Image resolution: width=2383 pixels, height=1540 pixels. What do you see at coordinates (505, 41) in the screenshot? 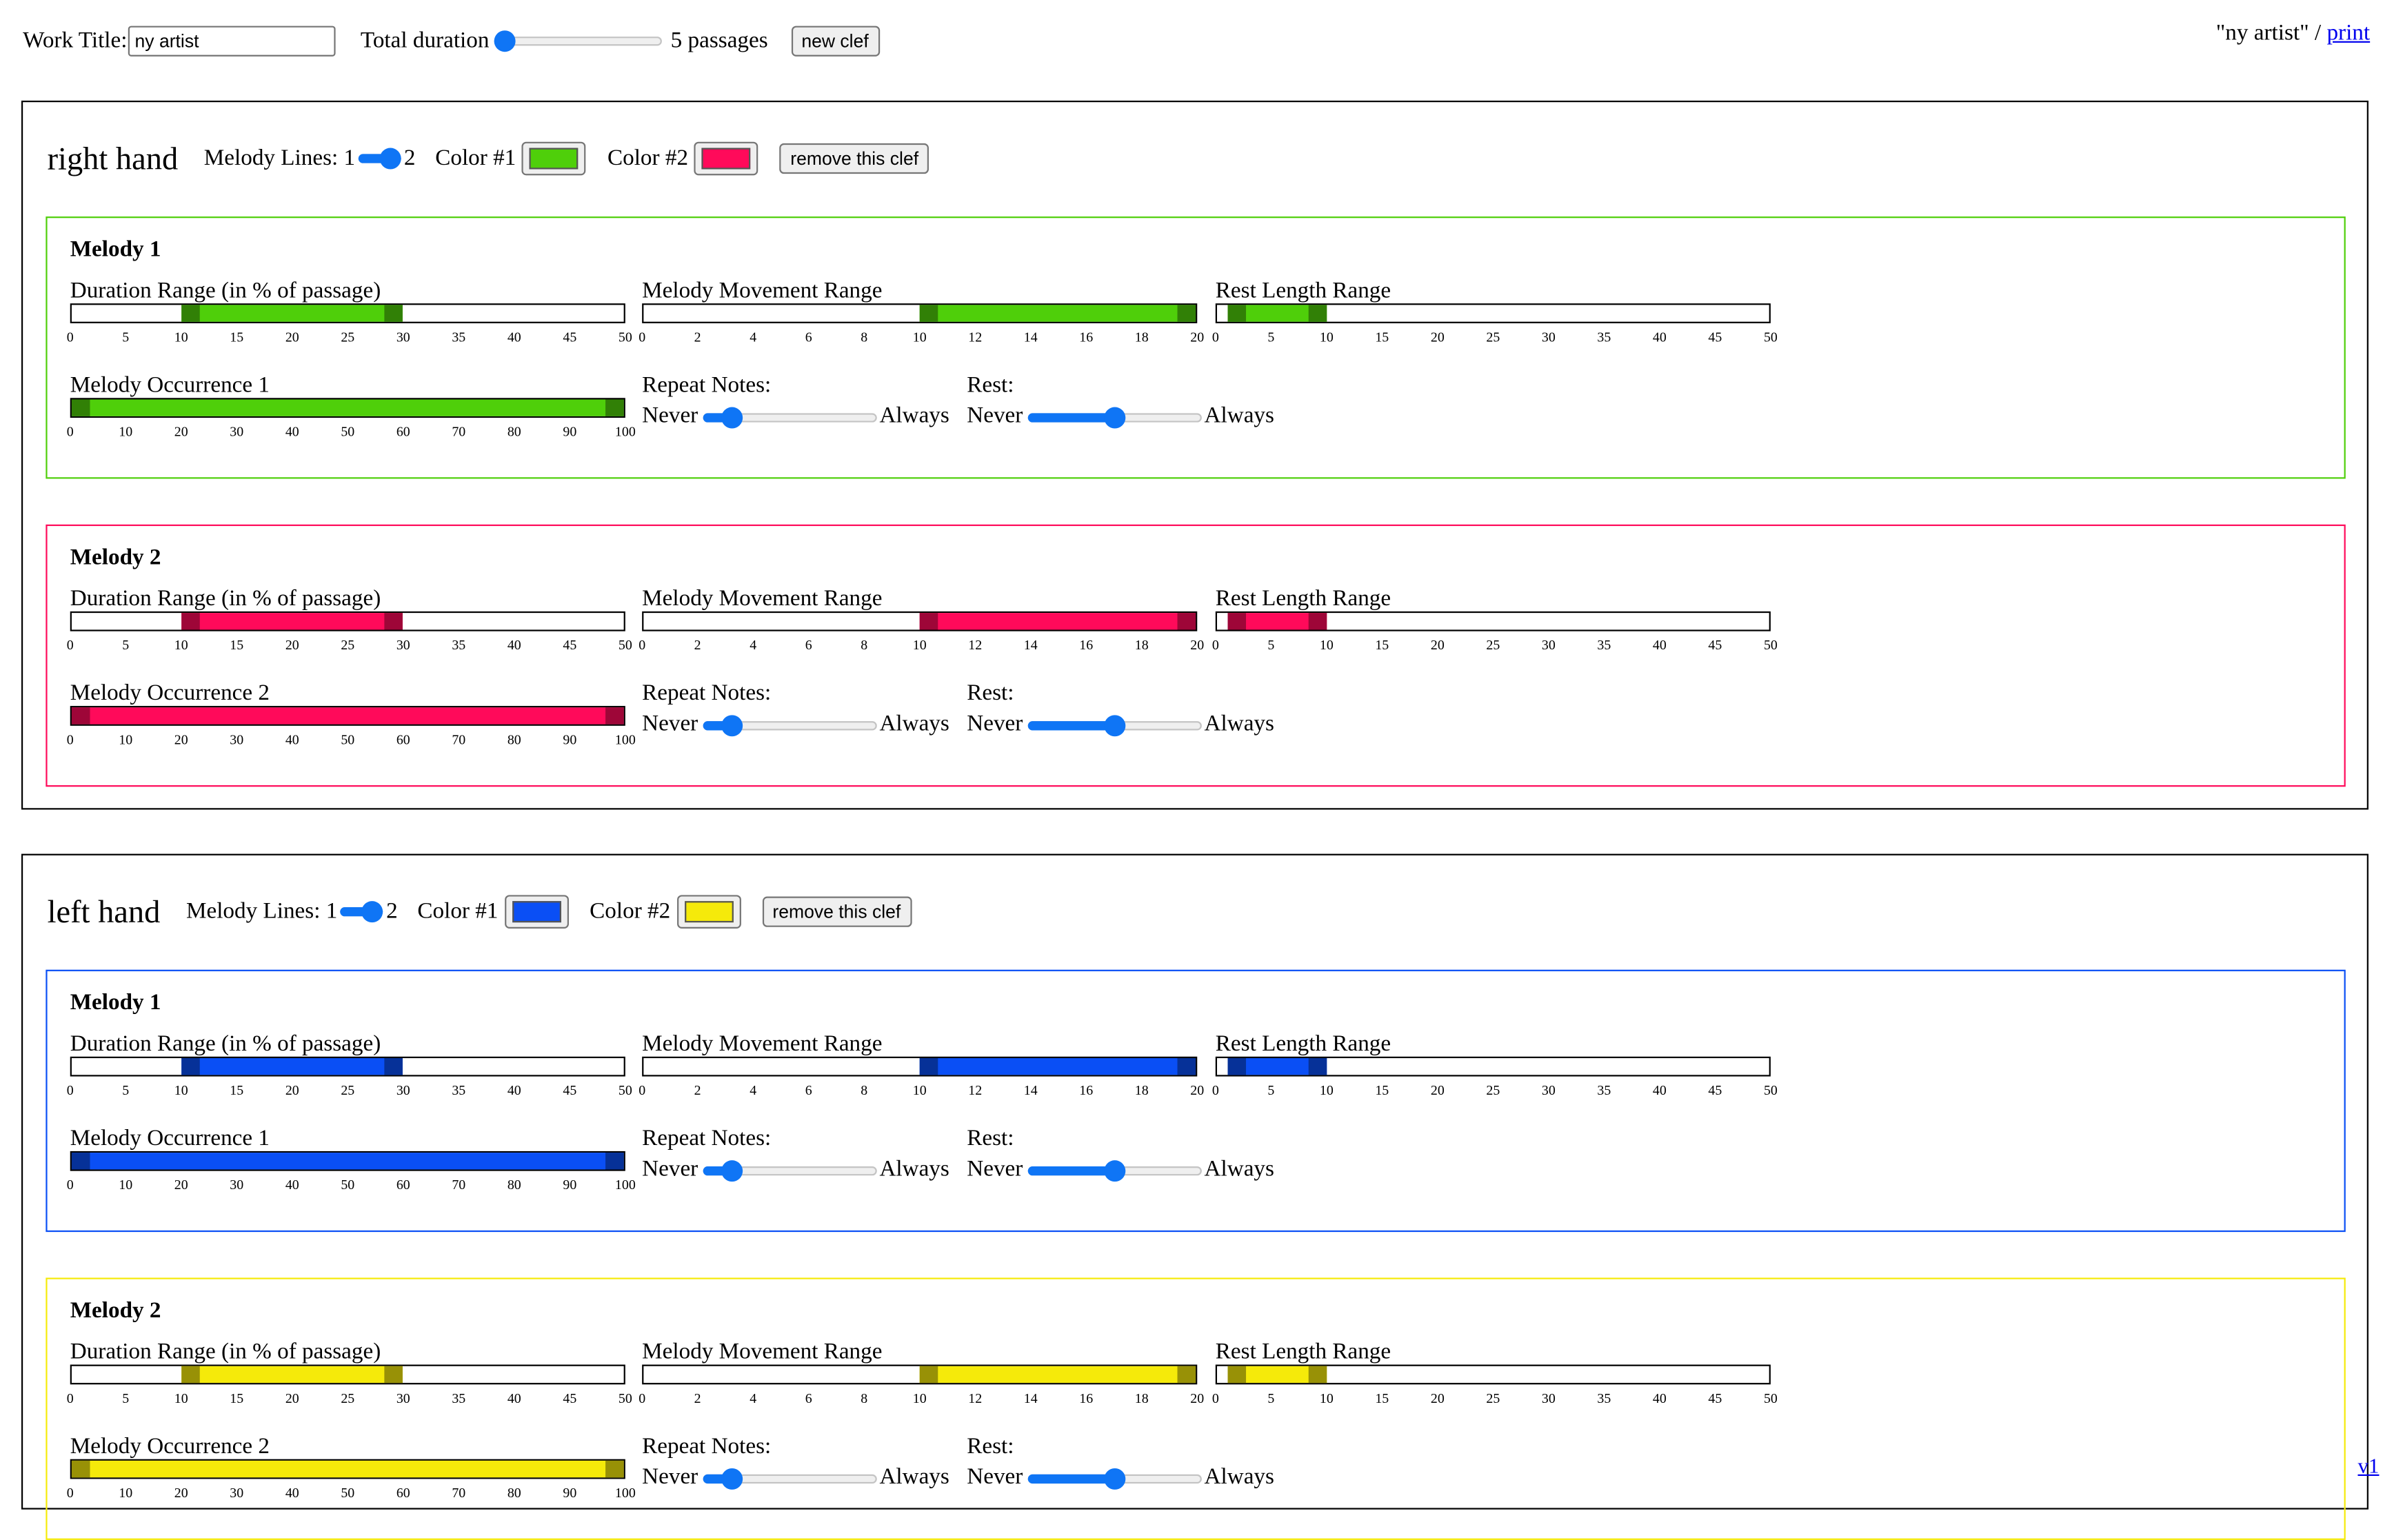
I see `total-duration-slider-thumb` at bounding box center [505, 41].